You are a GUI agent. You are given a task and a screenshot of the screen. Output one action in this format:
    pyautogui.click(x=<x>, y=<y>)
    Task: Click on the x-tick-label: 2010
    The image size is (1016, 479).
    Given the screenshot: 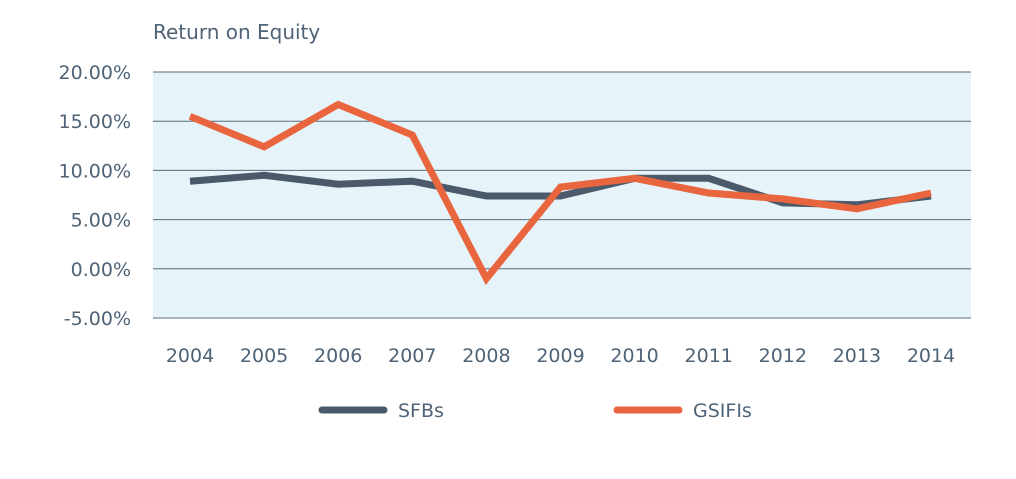 What is the action you would take?
    pyautogui.click(x=634, y=356)
    